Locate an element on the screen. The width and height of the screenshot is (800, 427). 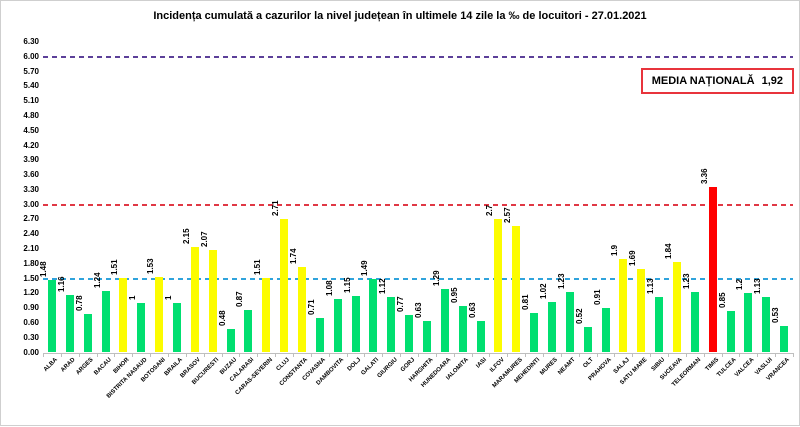
bar-bacau is located at coordinates (105, 322).